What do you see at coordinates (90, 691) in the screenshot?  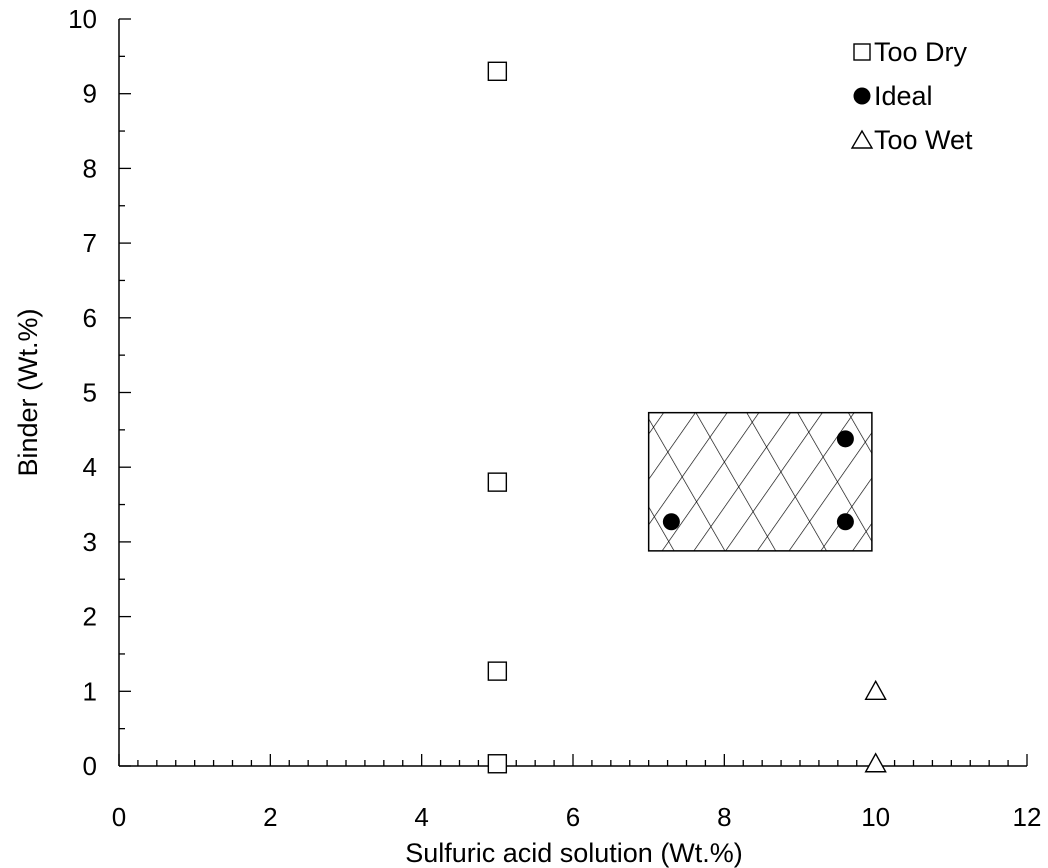 I see `y-tick-label: 1` at bounding box center [90, 691].